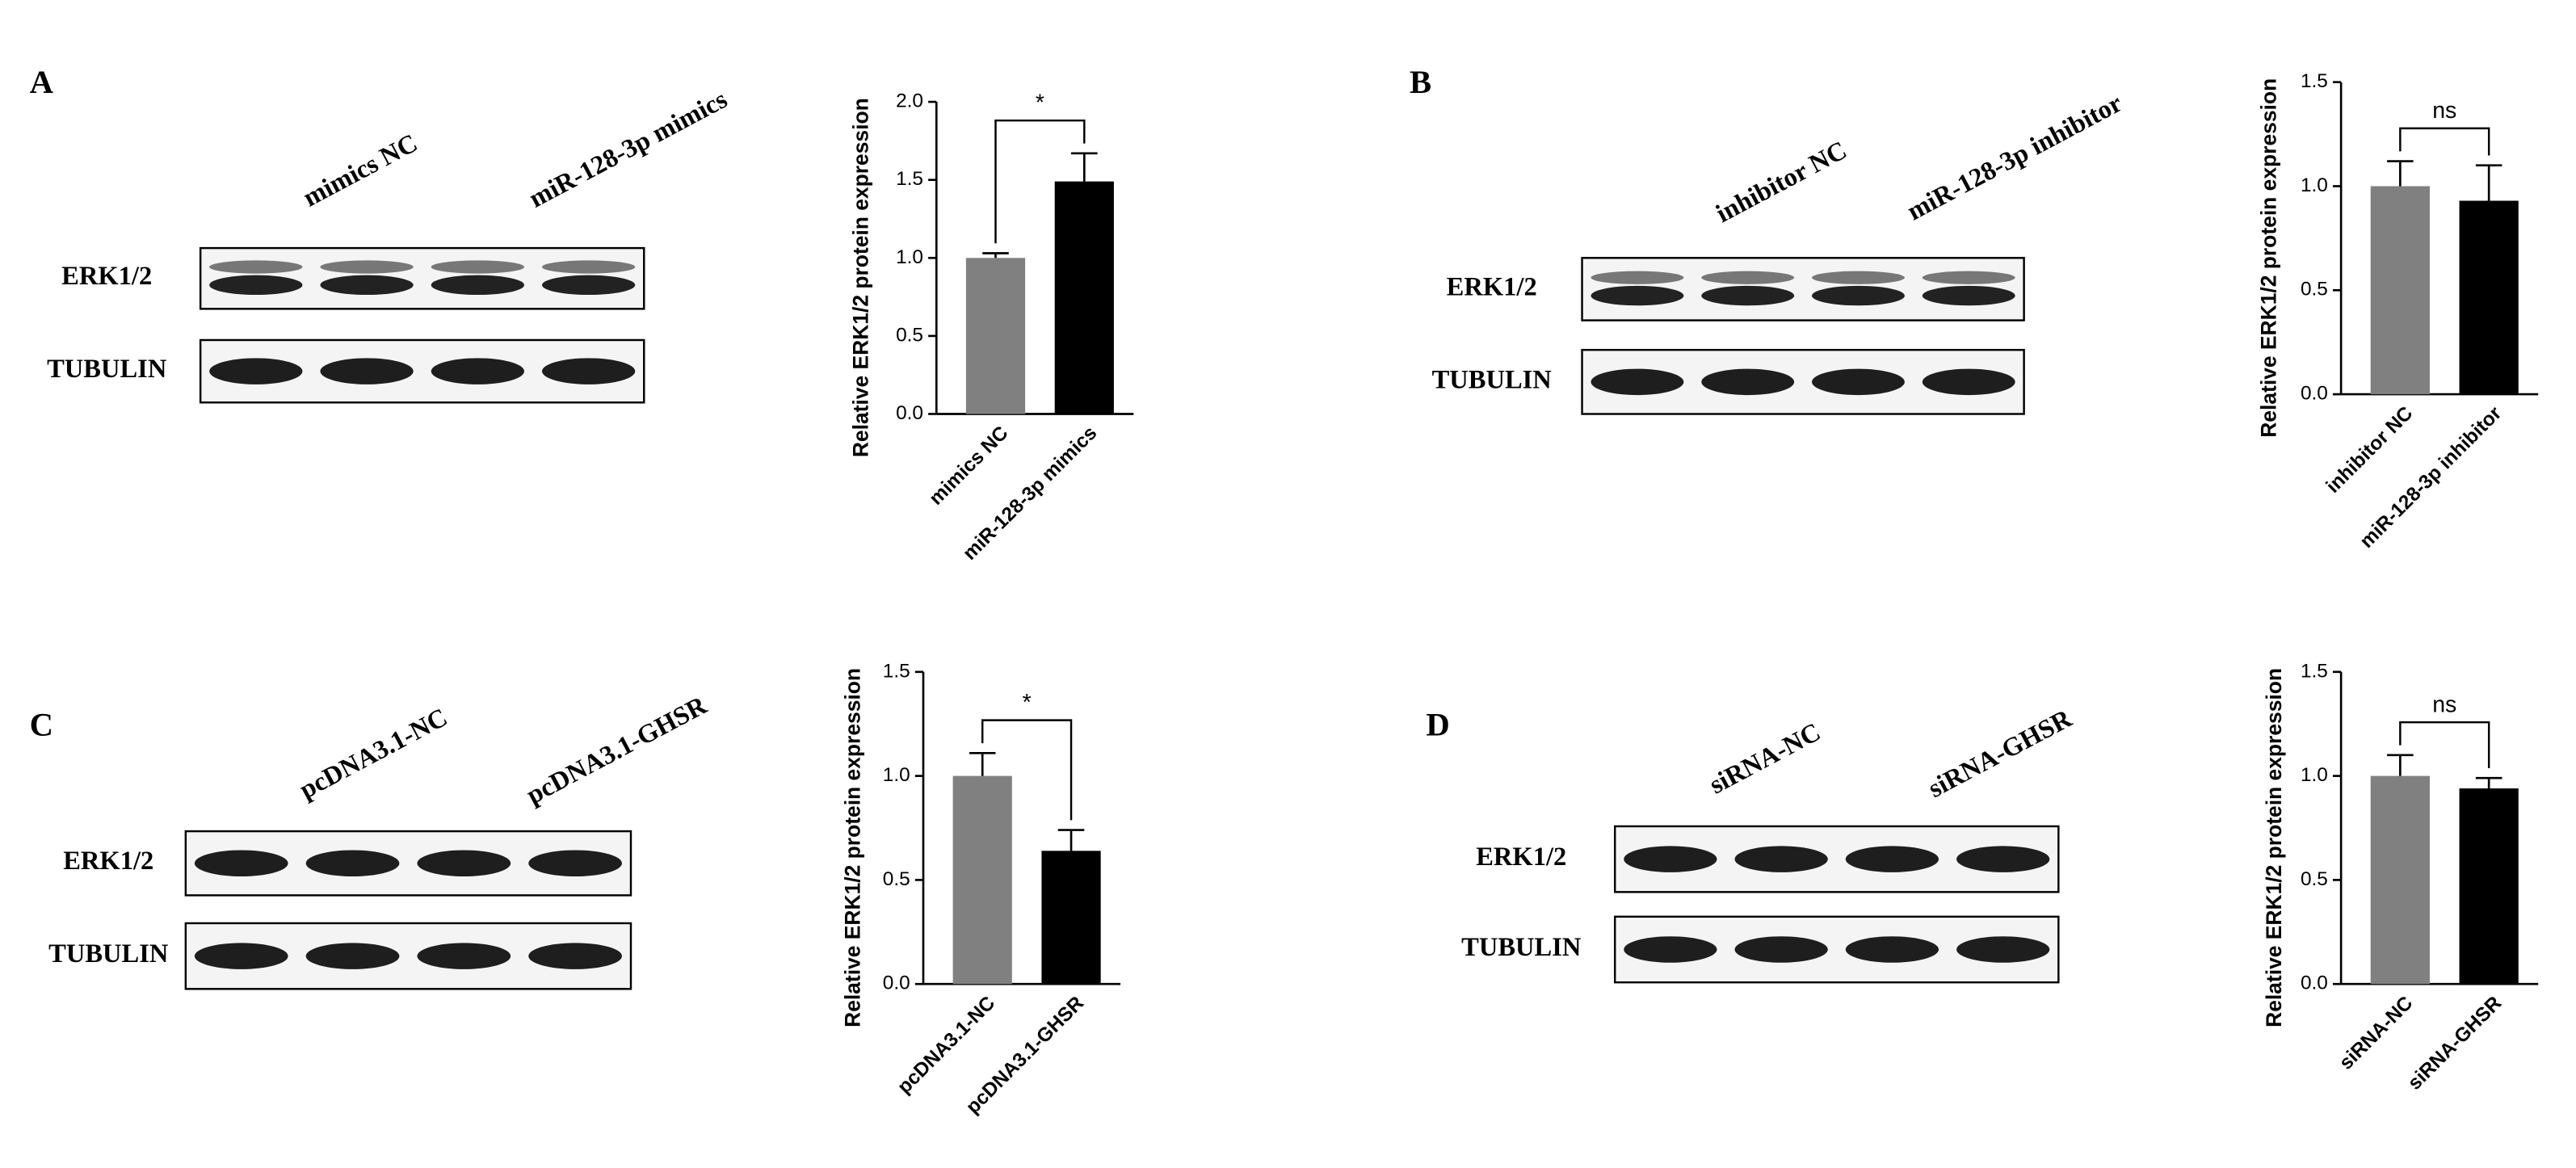 The image size is (2576, 1168). Describe the element at coordinates (2000, 754) in the screenshot. I see `lane-label: siRNA-GHSR` at that location.